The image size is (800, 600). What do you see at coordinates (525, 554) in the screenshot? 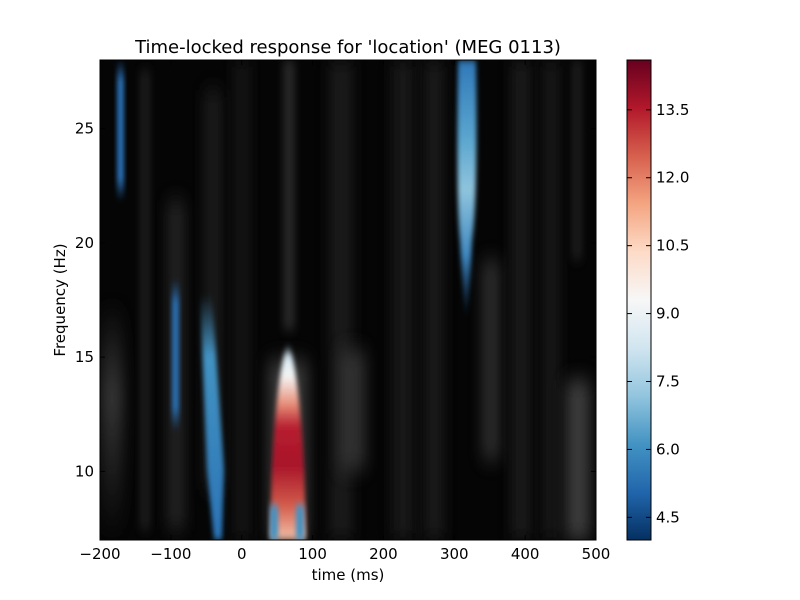
I see `x-tick-label: 400` at bounding box center [525, 554].